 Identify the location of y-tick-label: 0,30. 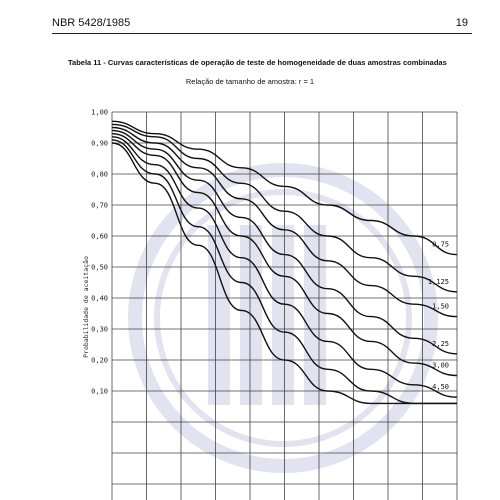
(99, 330).